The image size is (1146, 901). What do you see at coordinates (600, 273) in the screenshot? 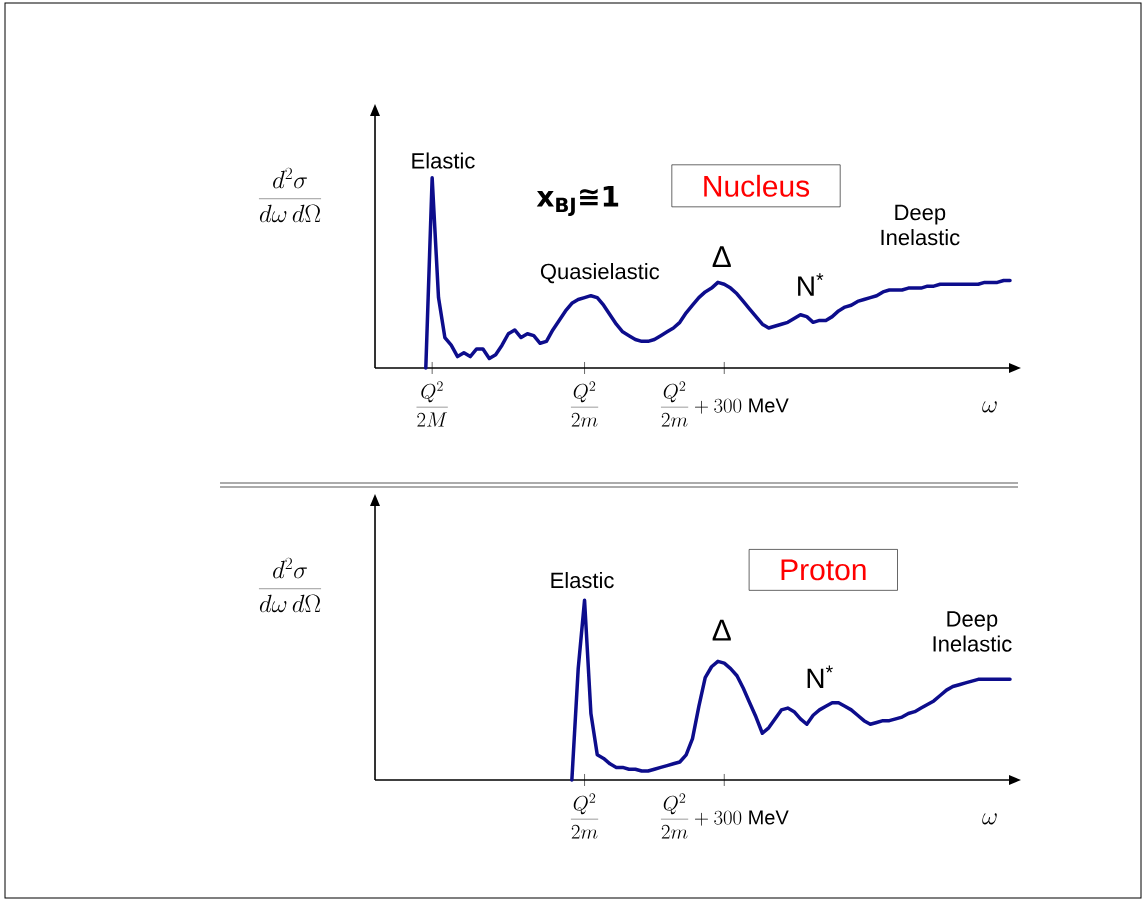
I see `annotation: Quasielastic` at bounding box center [600, 273].